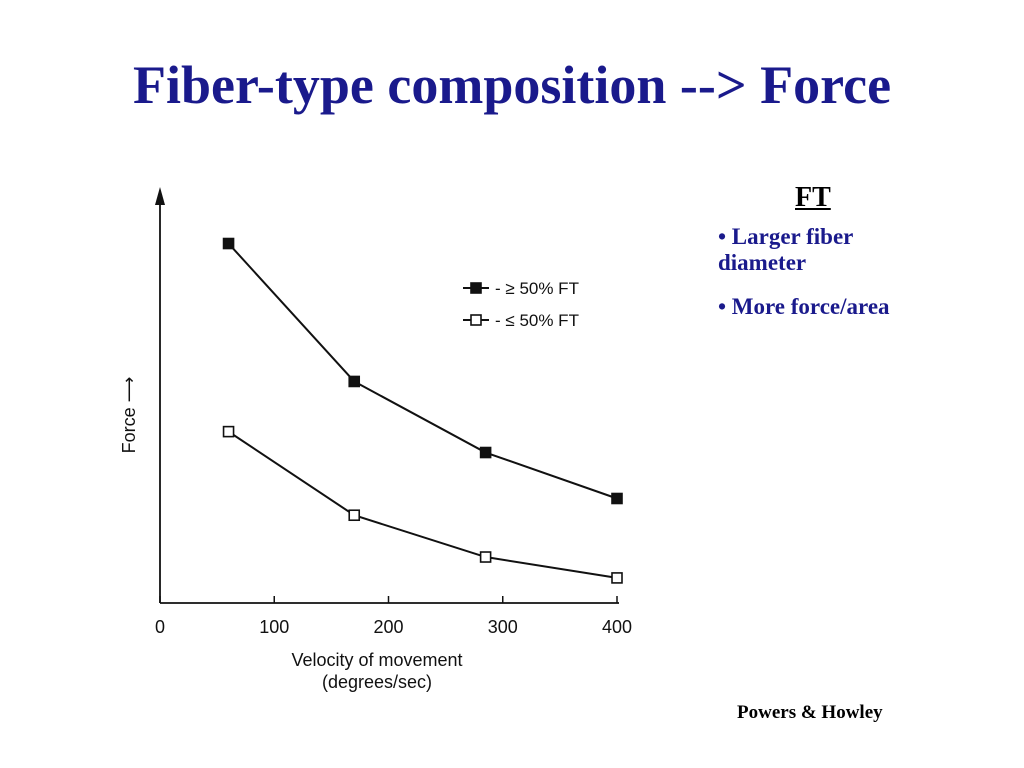 The width and height of the screenshot is (1024, 768). Describe the element at coordinates (274, 627) in the screenshot. I see `x-tick-label: 100` at that location.